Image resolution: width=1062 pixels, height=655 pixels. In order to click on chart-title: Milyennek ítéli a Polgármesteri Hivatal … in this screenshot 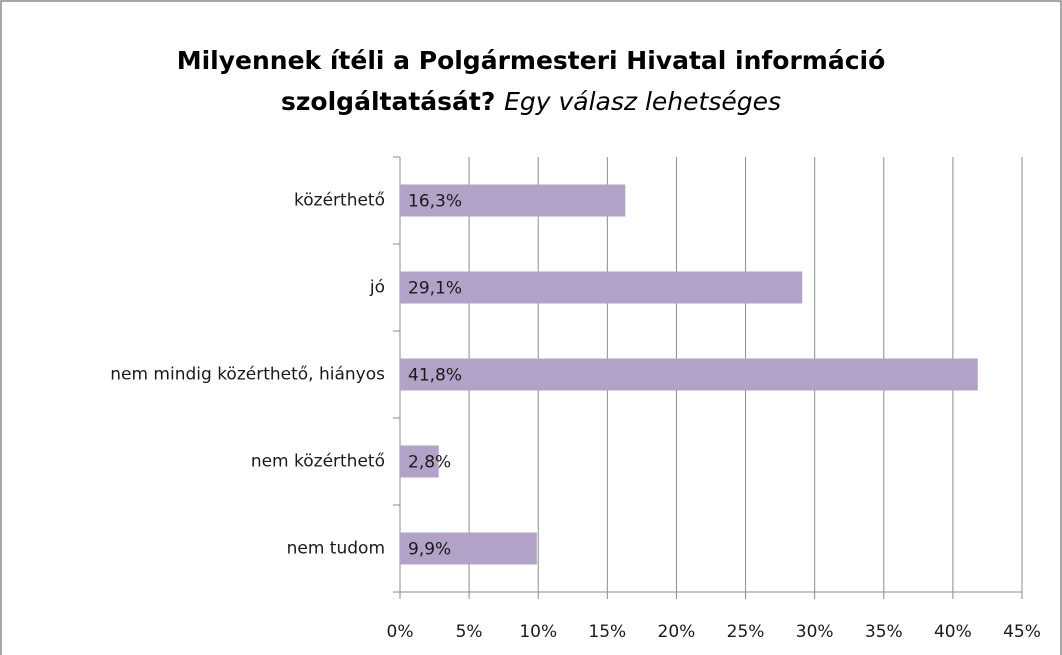, I will do `click(531, 60)`.